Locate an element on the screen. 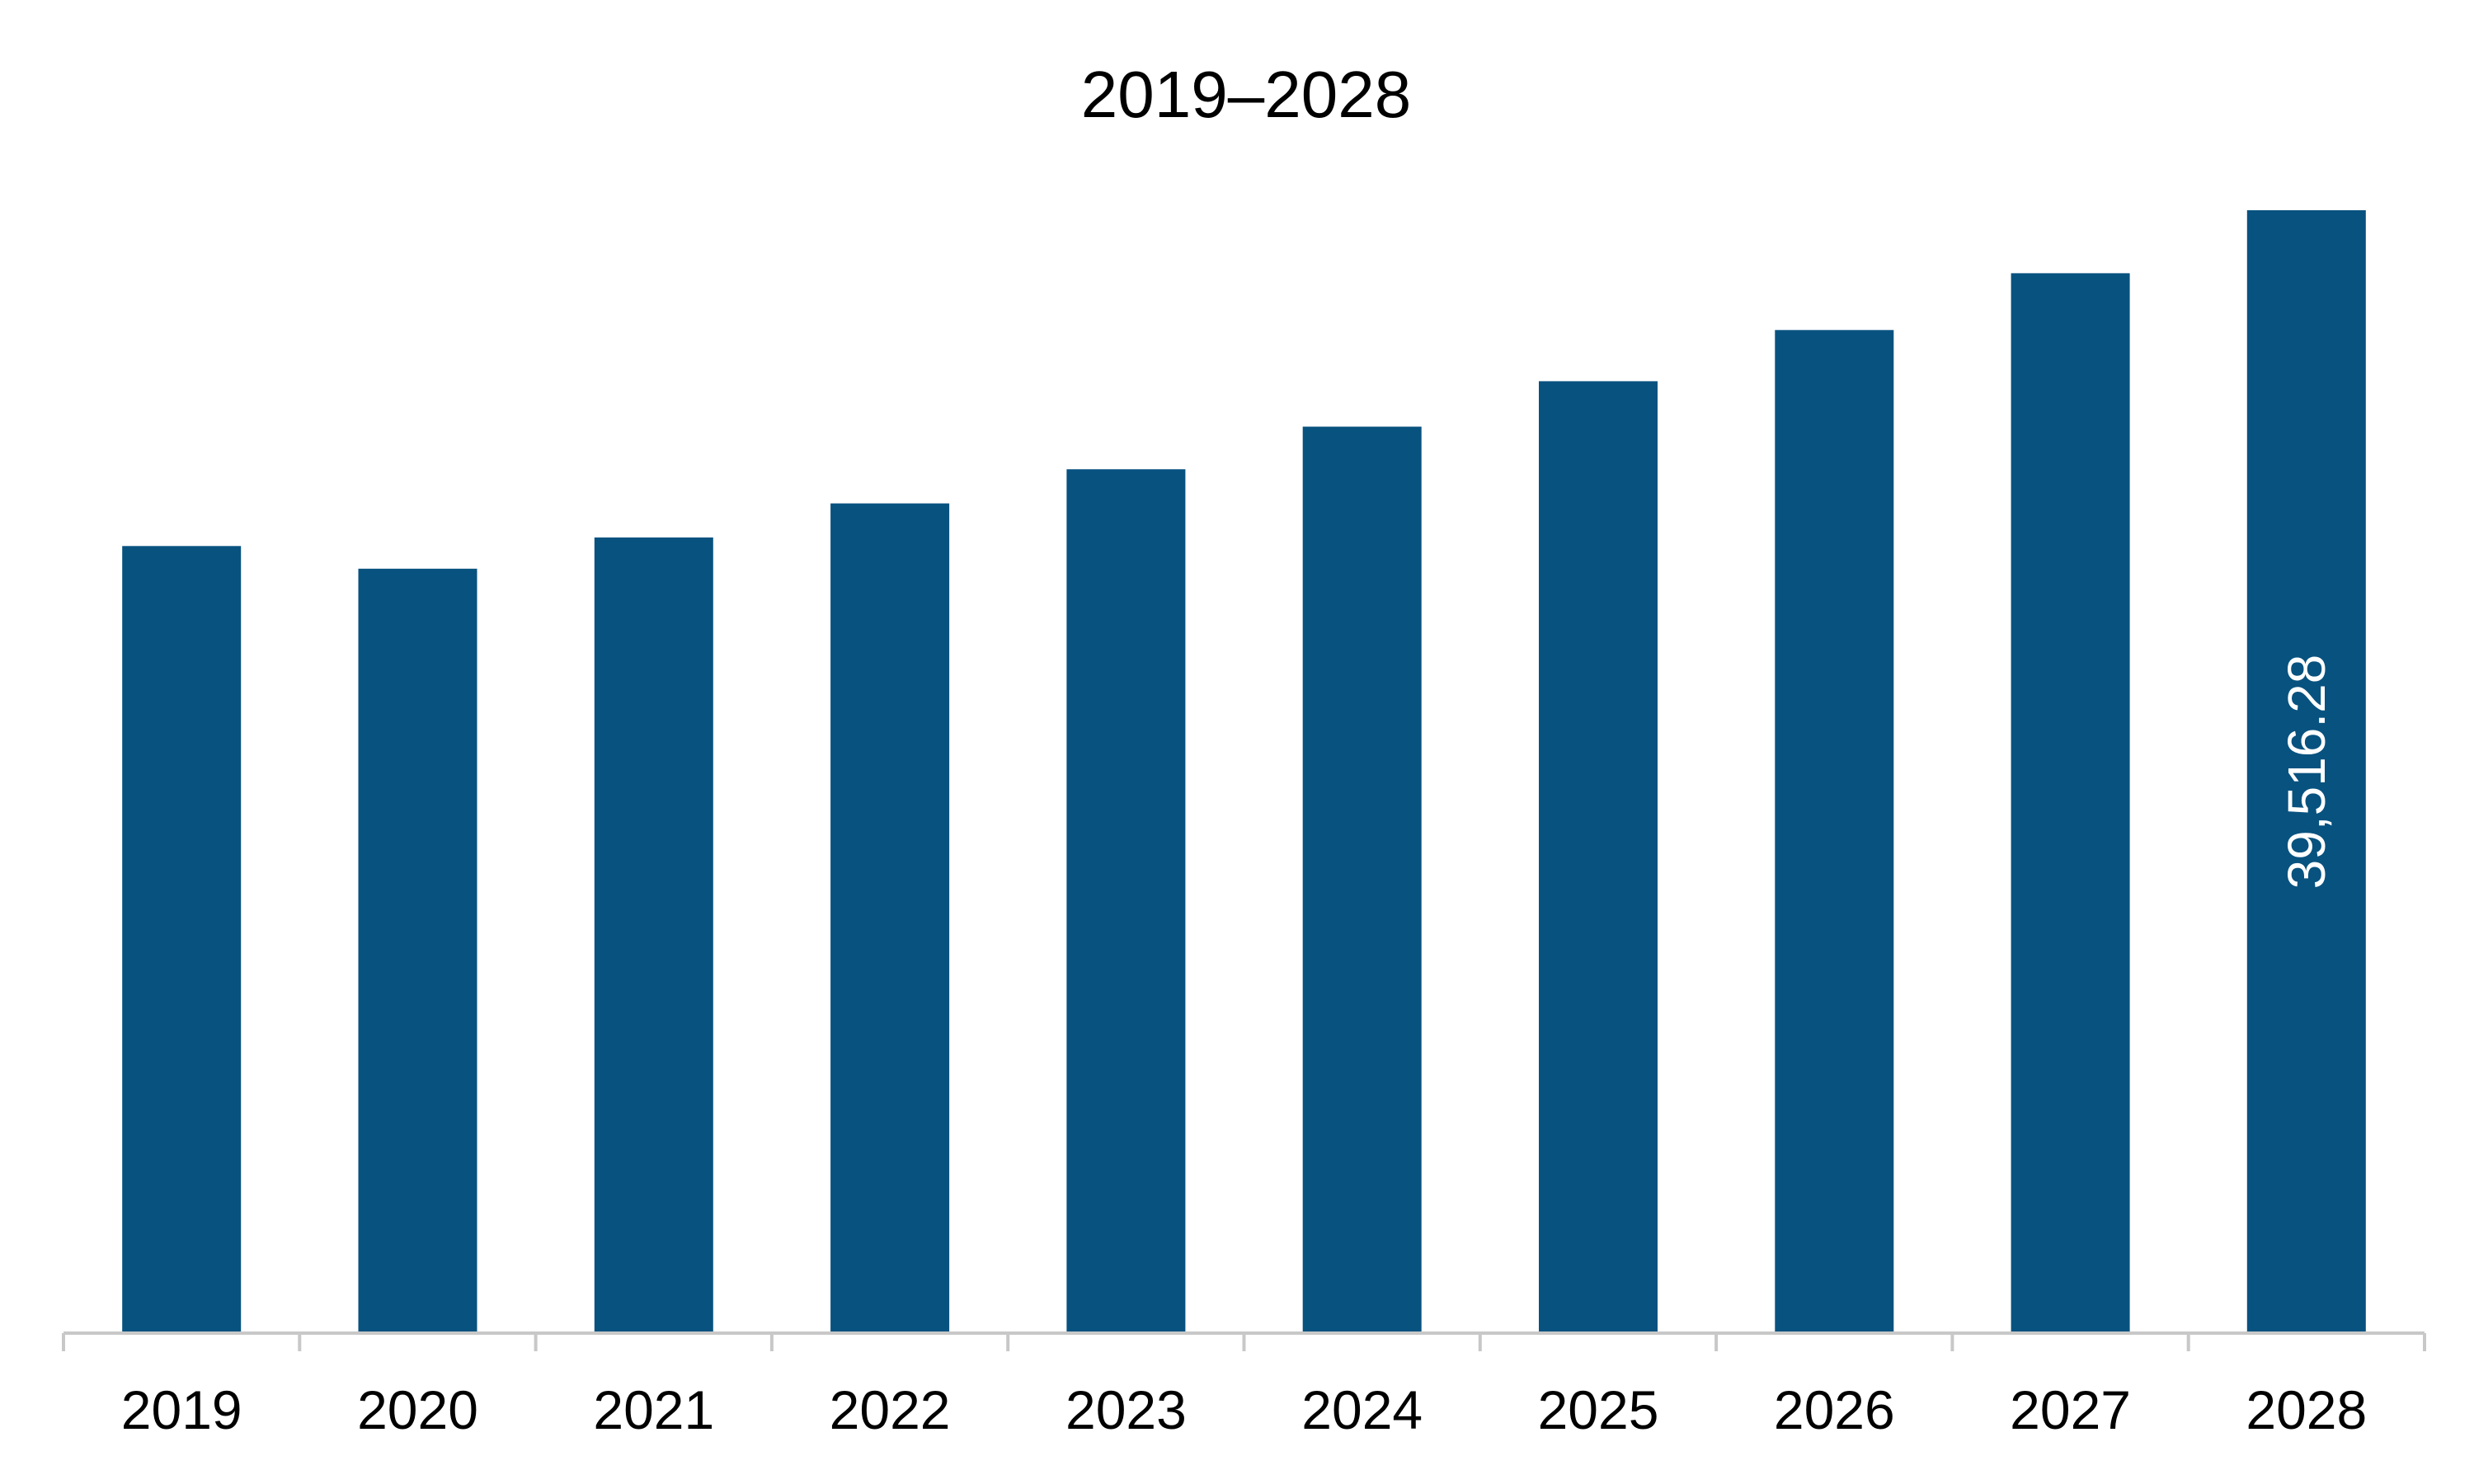  x-tick-label-2026: 2026 is located at coordinates (1834, 1409).